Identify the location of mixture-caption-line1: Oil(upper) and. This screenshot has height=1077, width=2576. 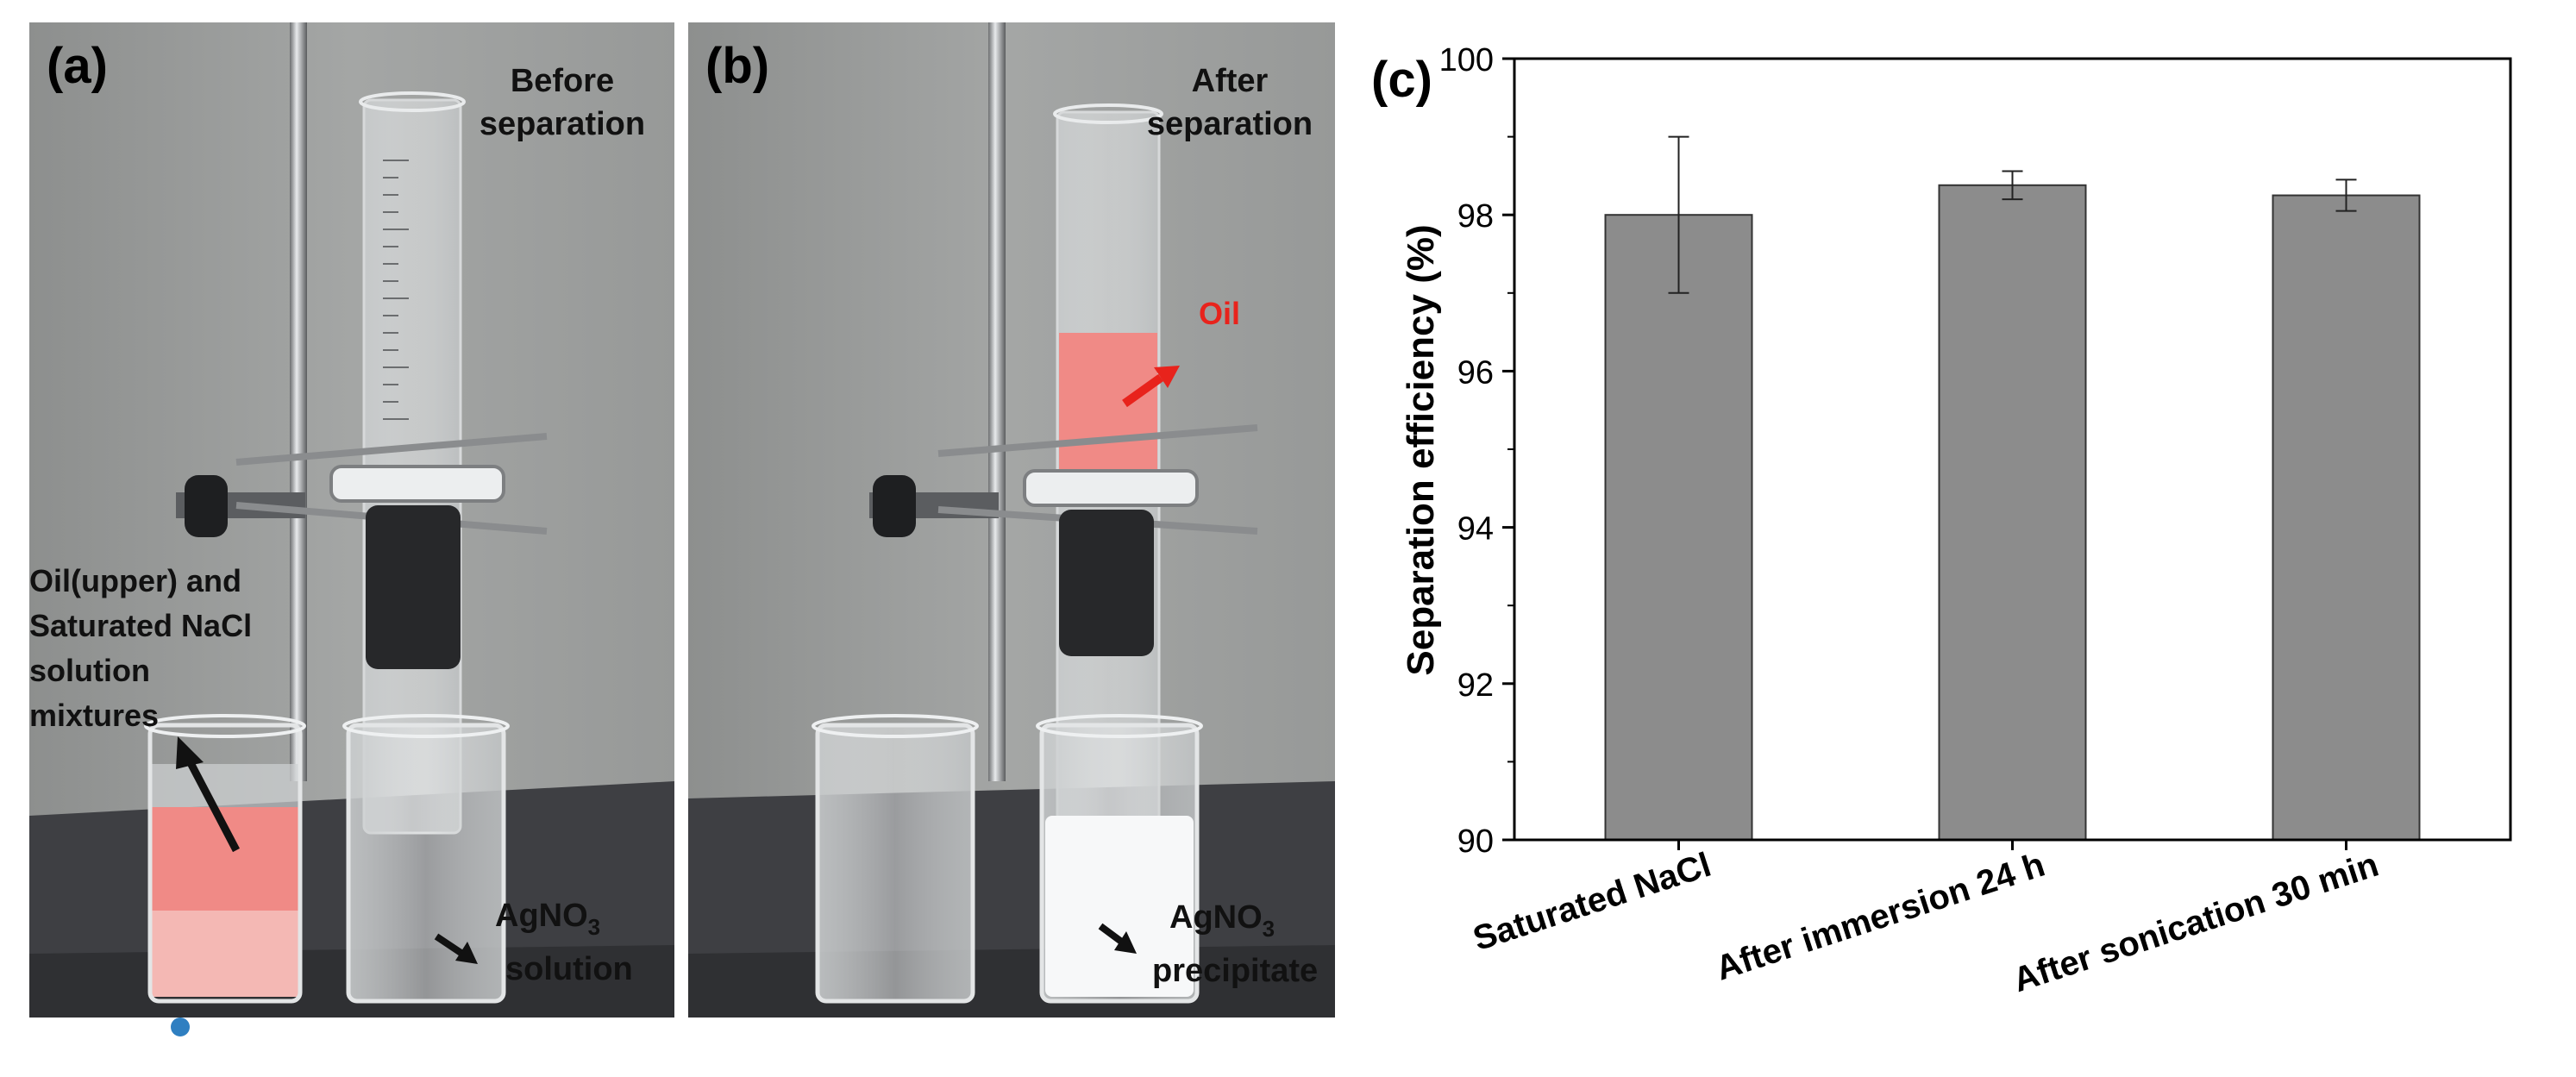
(135, 580).